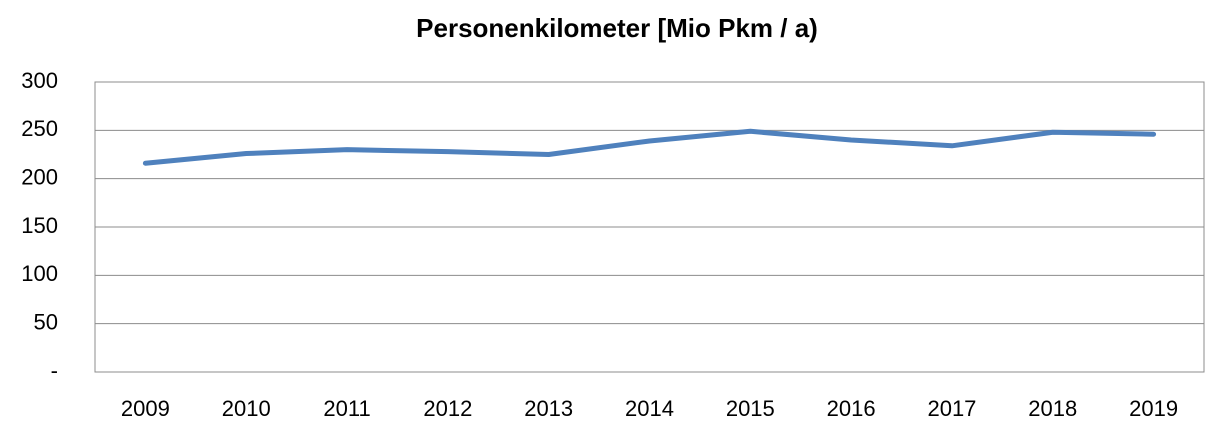 This screenshot has height=427, width=1206. Describe the element at coordinates (951, 408) in the screenshot. I see `x-tick-label: 2017` at that location.